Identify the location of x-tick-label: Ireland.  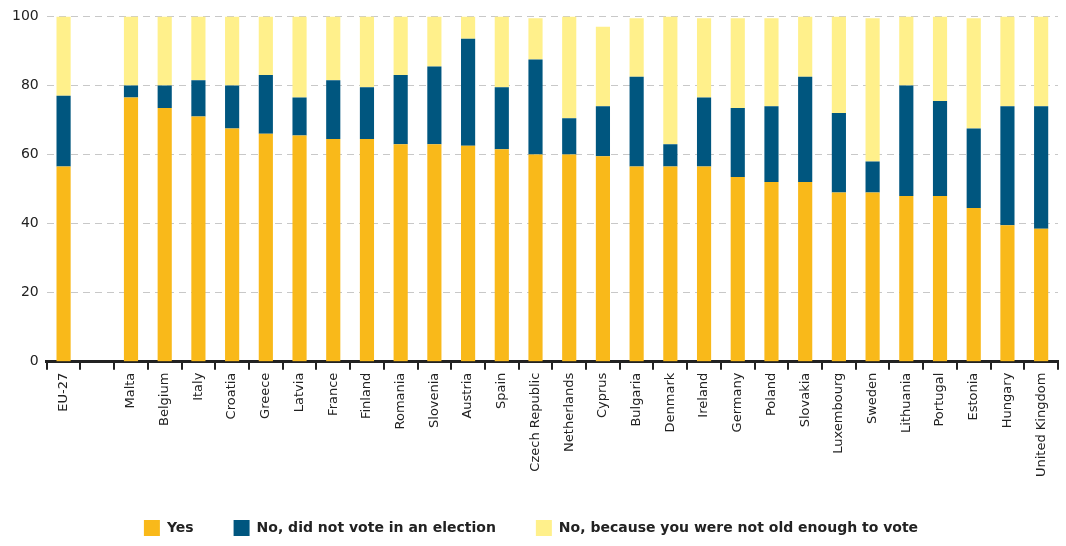
(703, 395).